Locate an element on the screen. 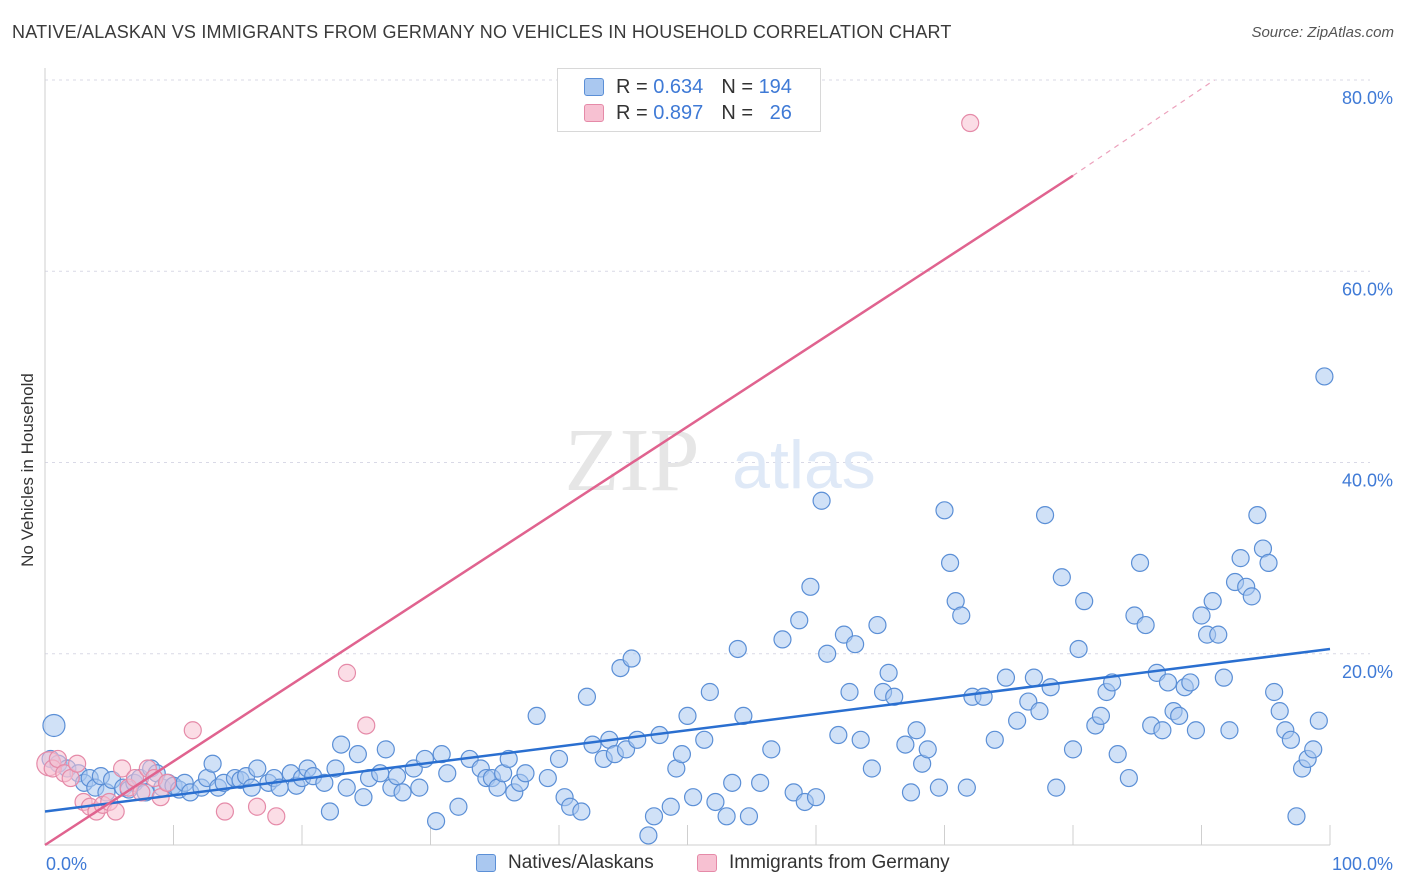 The height and width of the screenshot is (892, 1406). legend-item-natives: Natives/Alaskans is located at coordinates (565, 863).